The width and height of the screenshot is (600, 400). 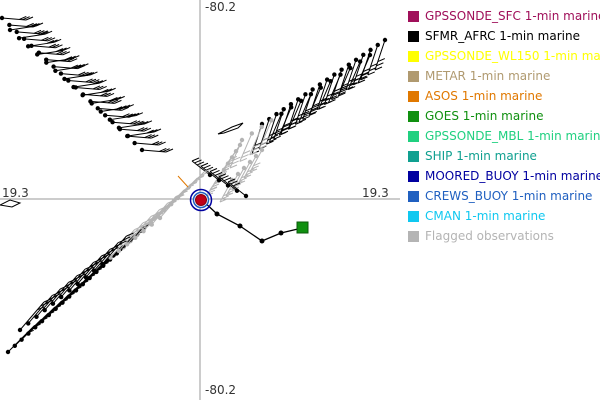 I want to click on legend-label: MOORED_BUOY 1-min marine, so click(x=512, y=176).